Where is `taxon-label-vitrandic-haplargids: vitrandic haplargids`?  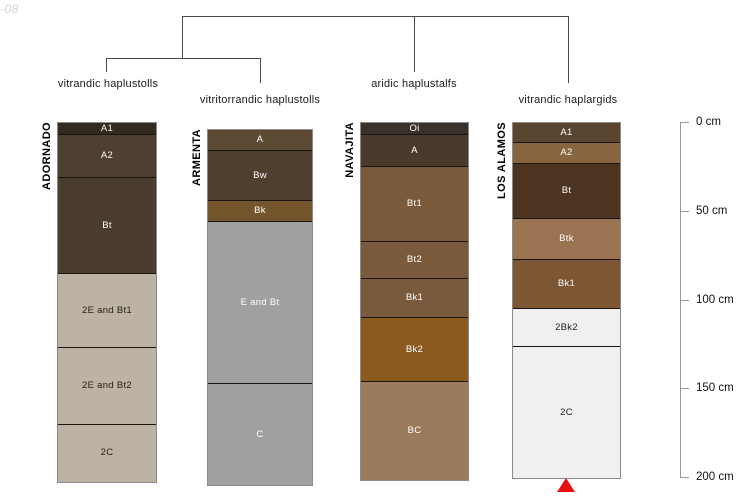
taxon-label-vitrandic-haplargids: vitrandic haplargids is located at coordinates (568, 100).